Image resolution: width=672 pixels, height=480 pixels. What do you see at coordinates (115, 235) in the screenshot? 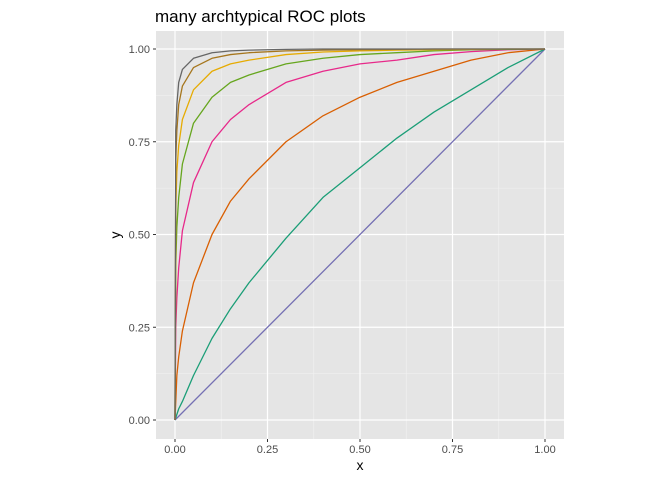
I see `y-axis-label: y` at bounding box center [115, 235].